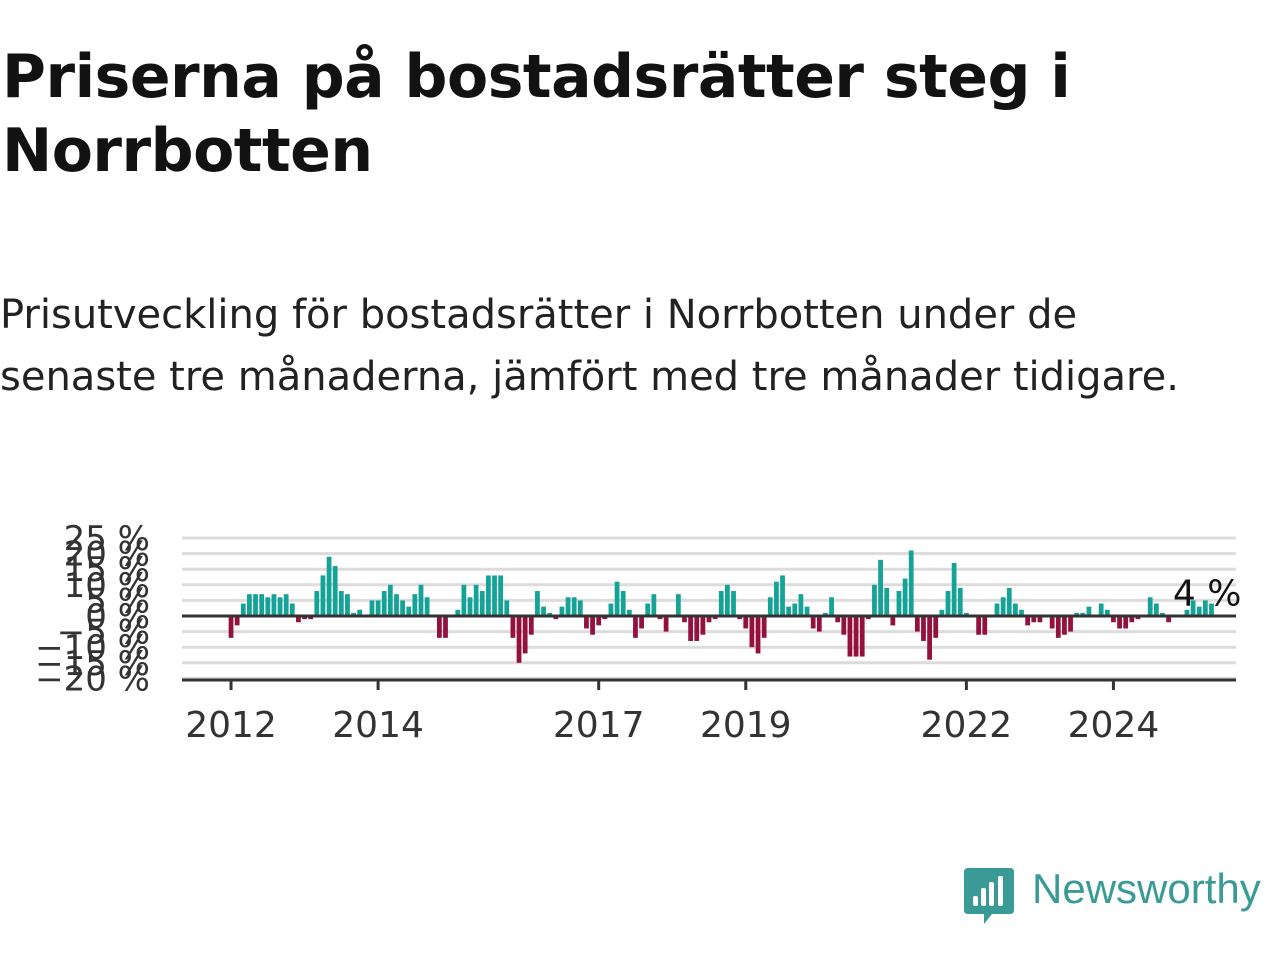 The image size is (1280, 960). I want to click on y-tick-label: 20 %, so click(107, 555).